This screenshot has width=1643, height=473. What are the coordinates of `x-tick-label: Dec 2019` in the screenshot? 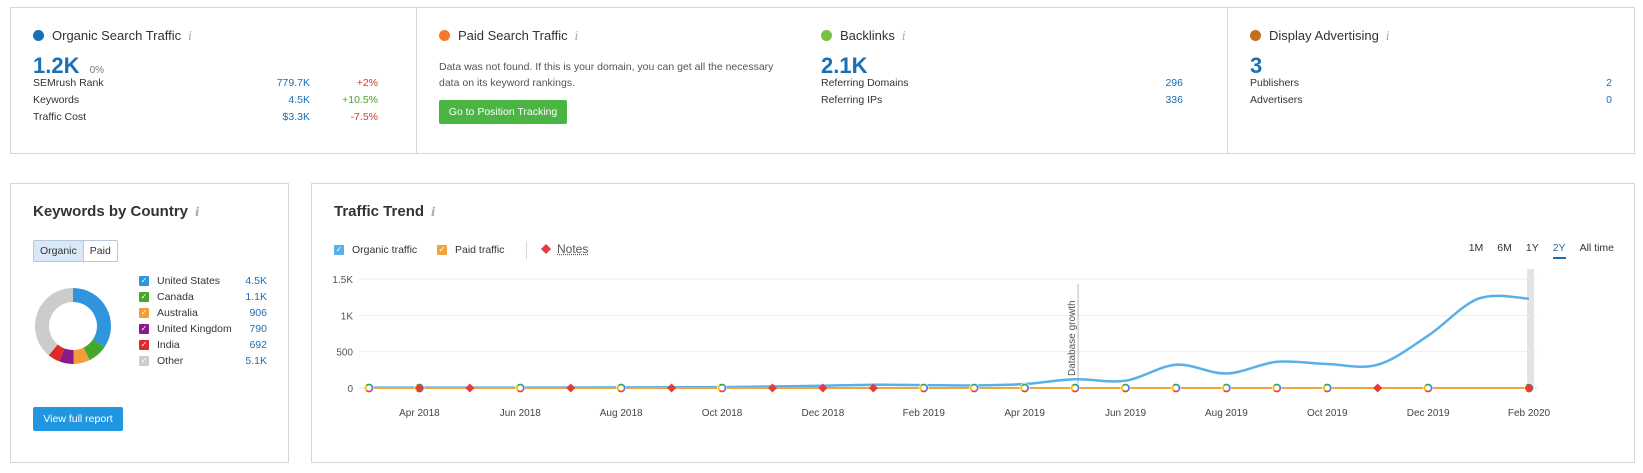 It's located at (1428, 413).